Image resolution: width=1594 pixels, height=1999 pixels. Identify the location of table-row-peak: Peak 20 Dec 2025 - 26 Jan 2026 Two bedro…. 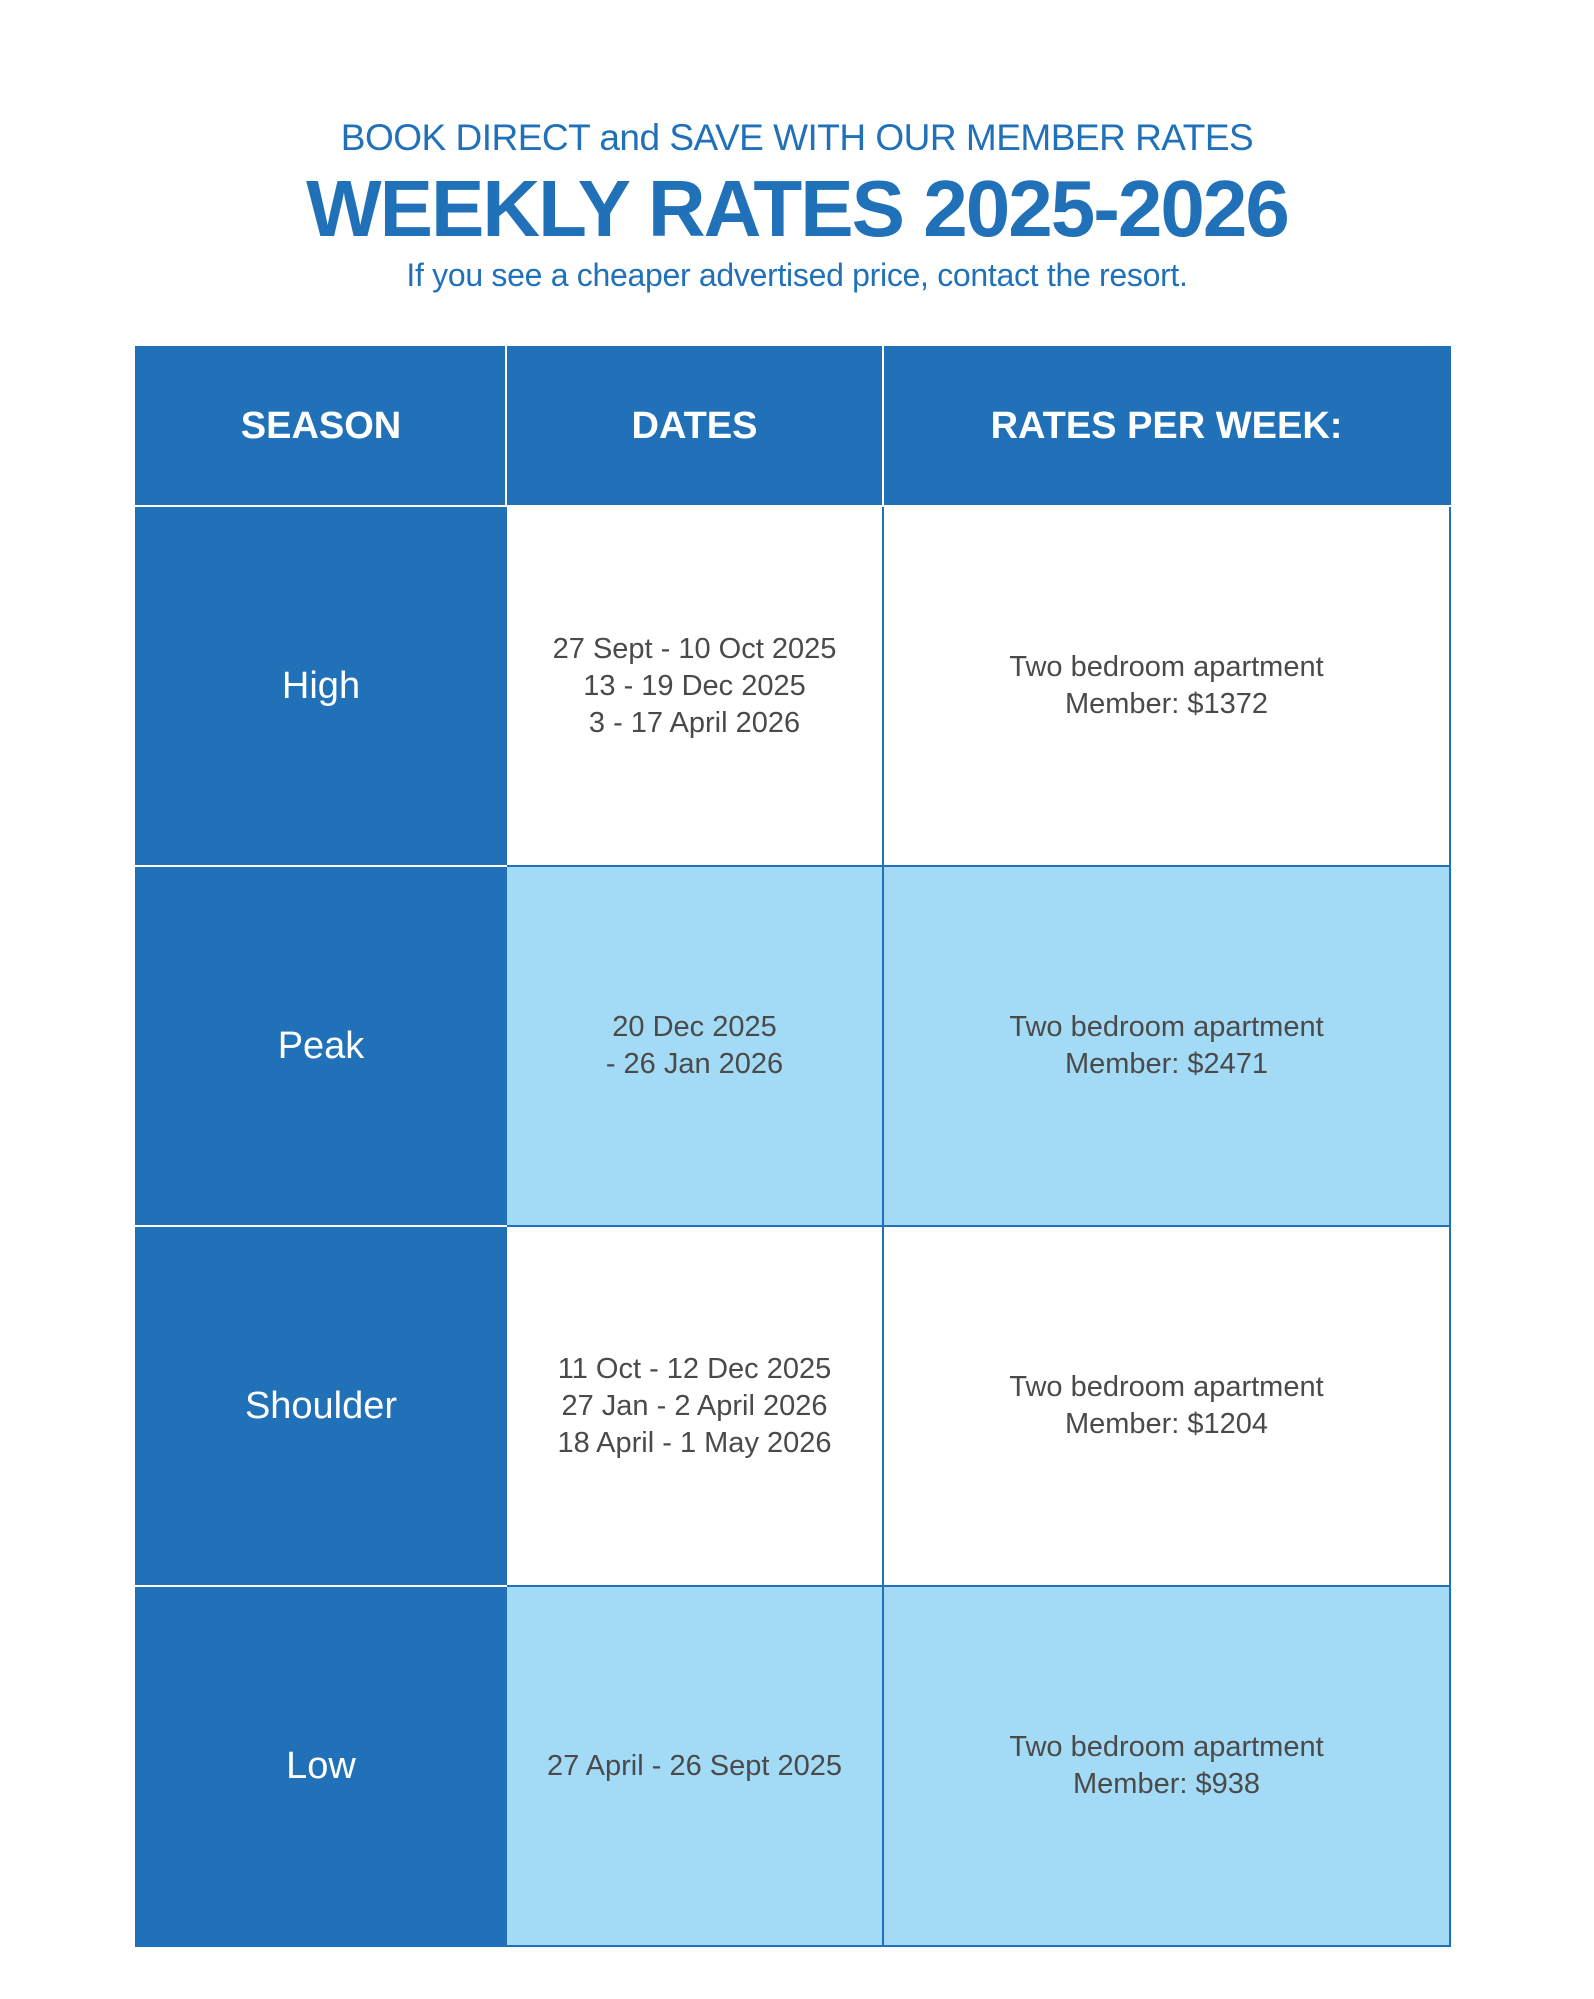
(793, 1046).